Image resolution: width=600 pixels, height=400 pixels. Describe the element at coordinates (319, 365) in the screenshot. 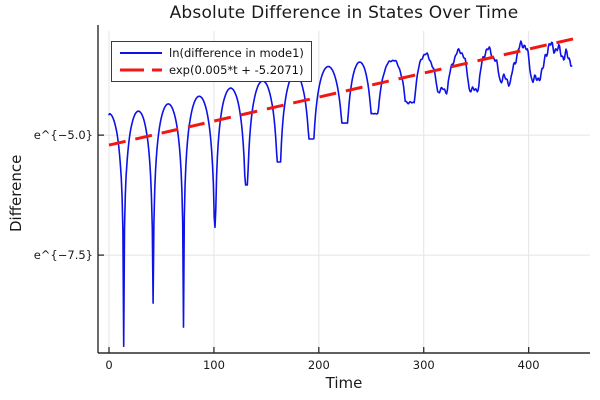

I see `x-tick-label: 200` at that location.